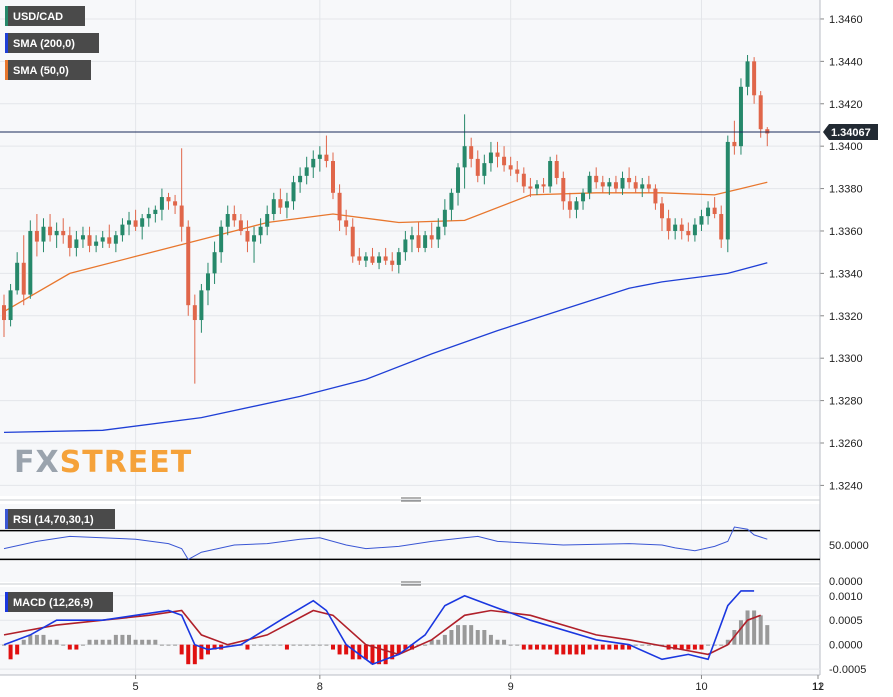  I want to click on price-tick-label: 1.3380, so click(846, 190).